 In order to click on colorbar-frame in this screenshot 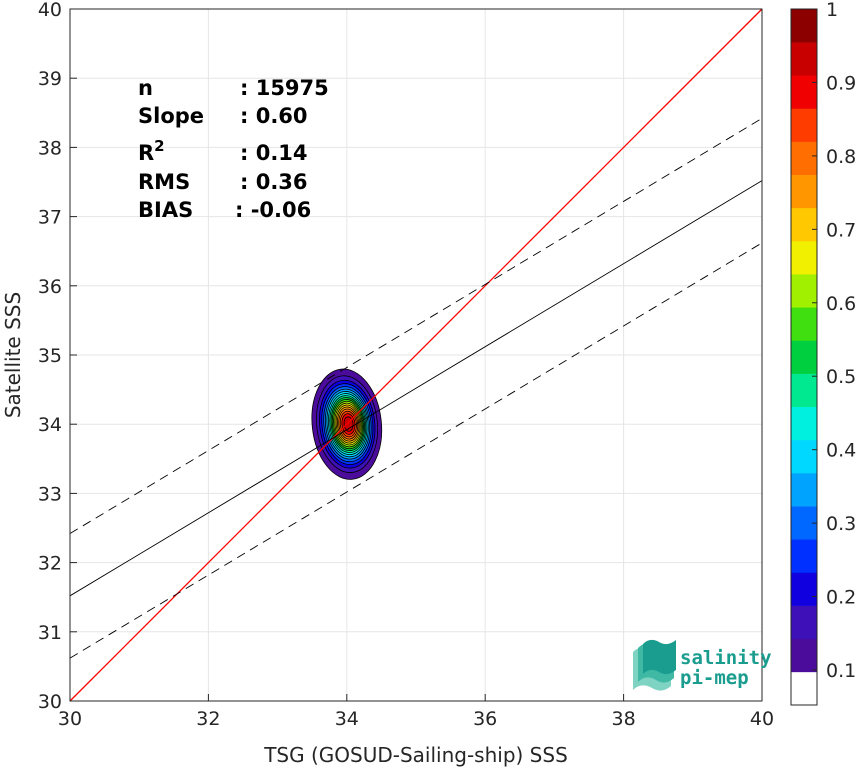, I will do `click(804, 357)`.